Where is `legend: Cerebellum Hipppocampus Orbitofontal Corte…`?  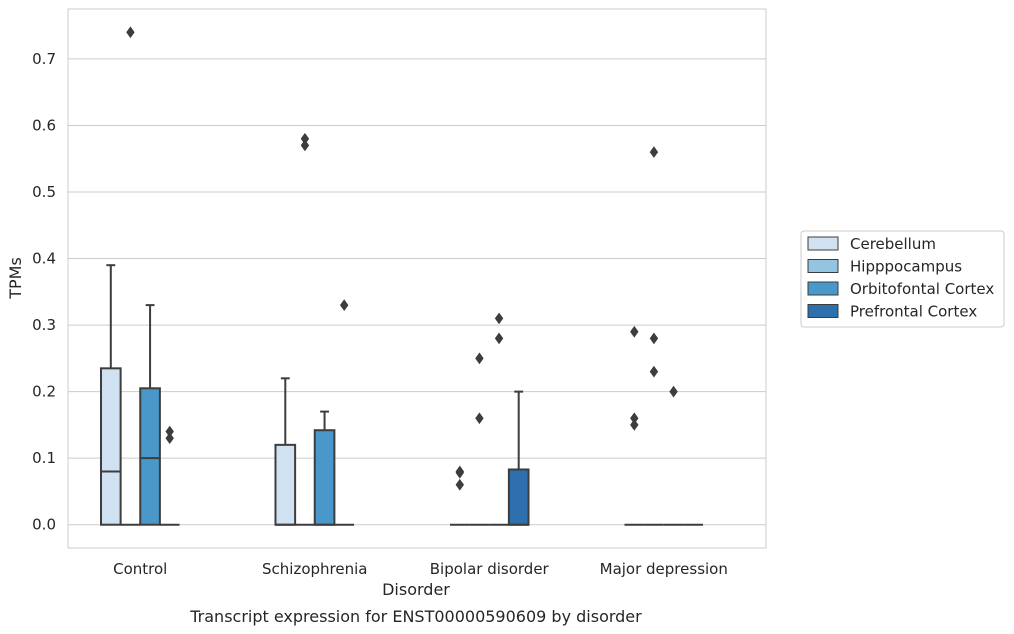 legend: Cerebellum Hipppocampus Orbitofontal Corte… is located at coordinates (902, 279).